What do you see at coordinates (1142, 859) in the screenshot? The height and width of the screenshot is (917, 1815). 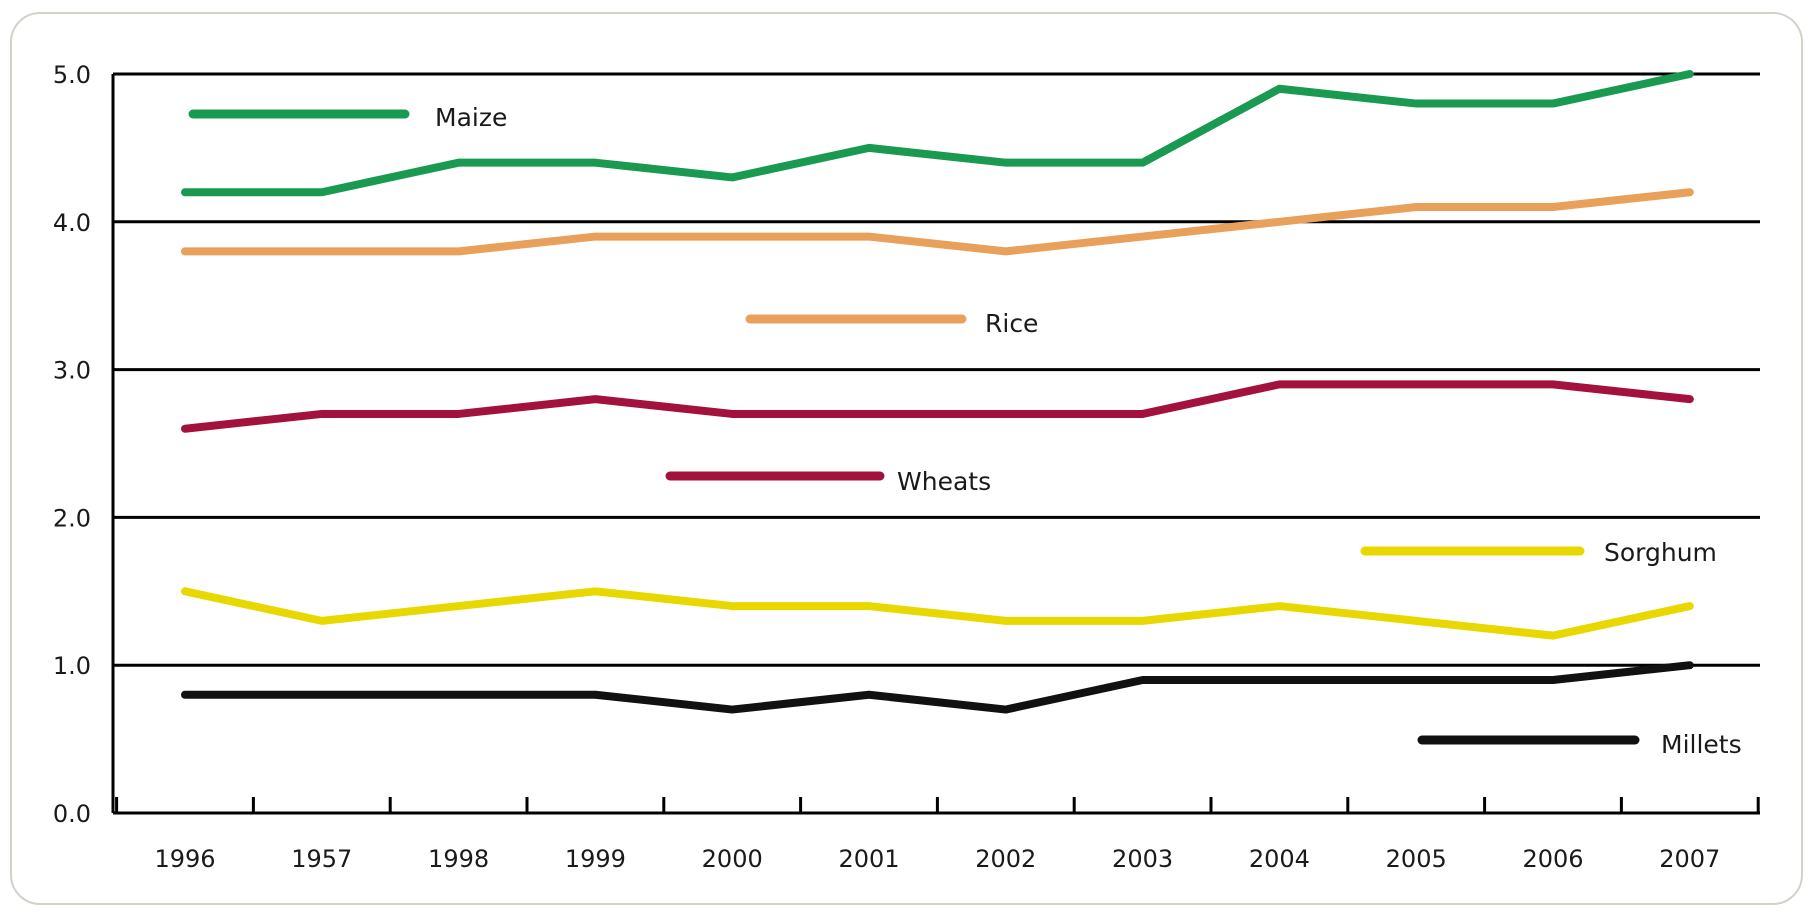 I see `x-tick-label: 2003` at bounding box center [1142, 859].